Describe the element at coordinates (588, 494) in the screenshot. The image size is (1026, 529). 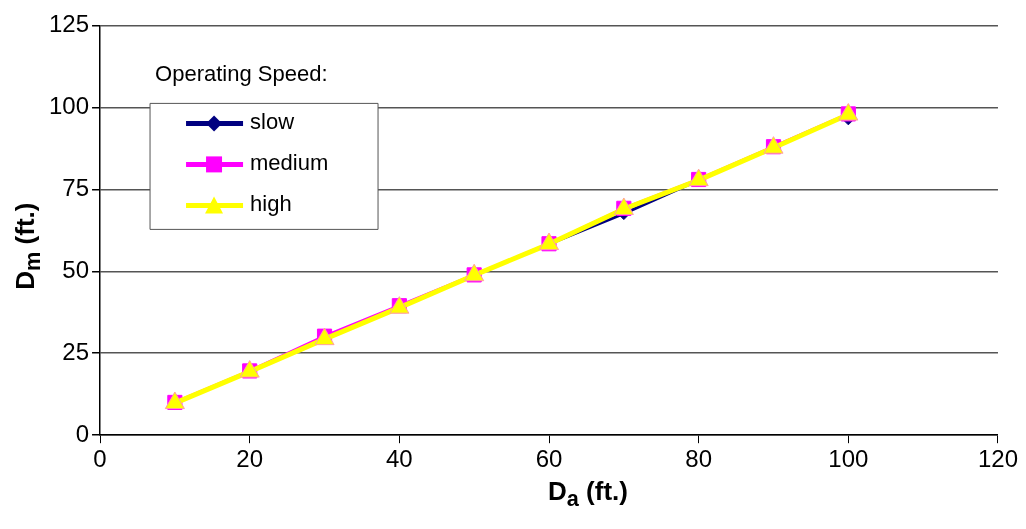
I see `x-axis-title: D$_{a}$ (ft.)` at that location.